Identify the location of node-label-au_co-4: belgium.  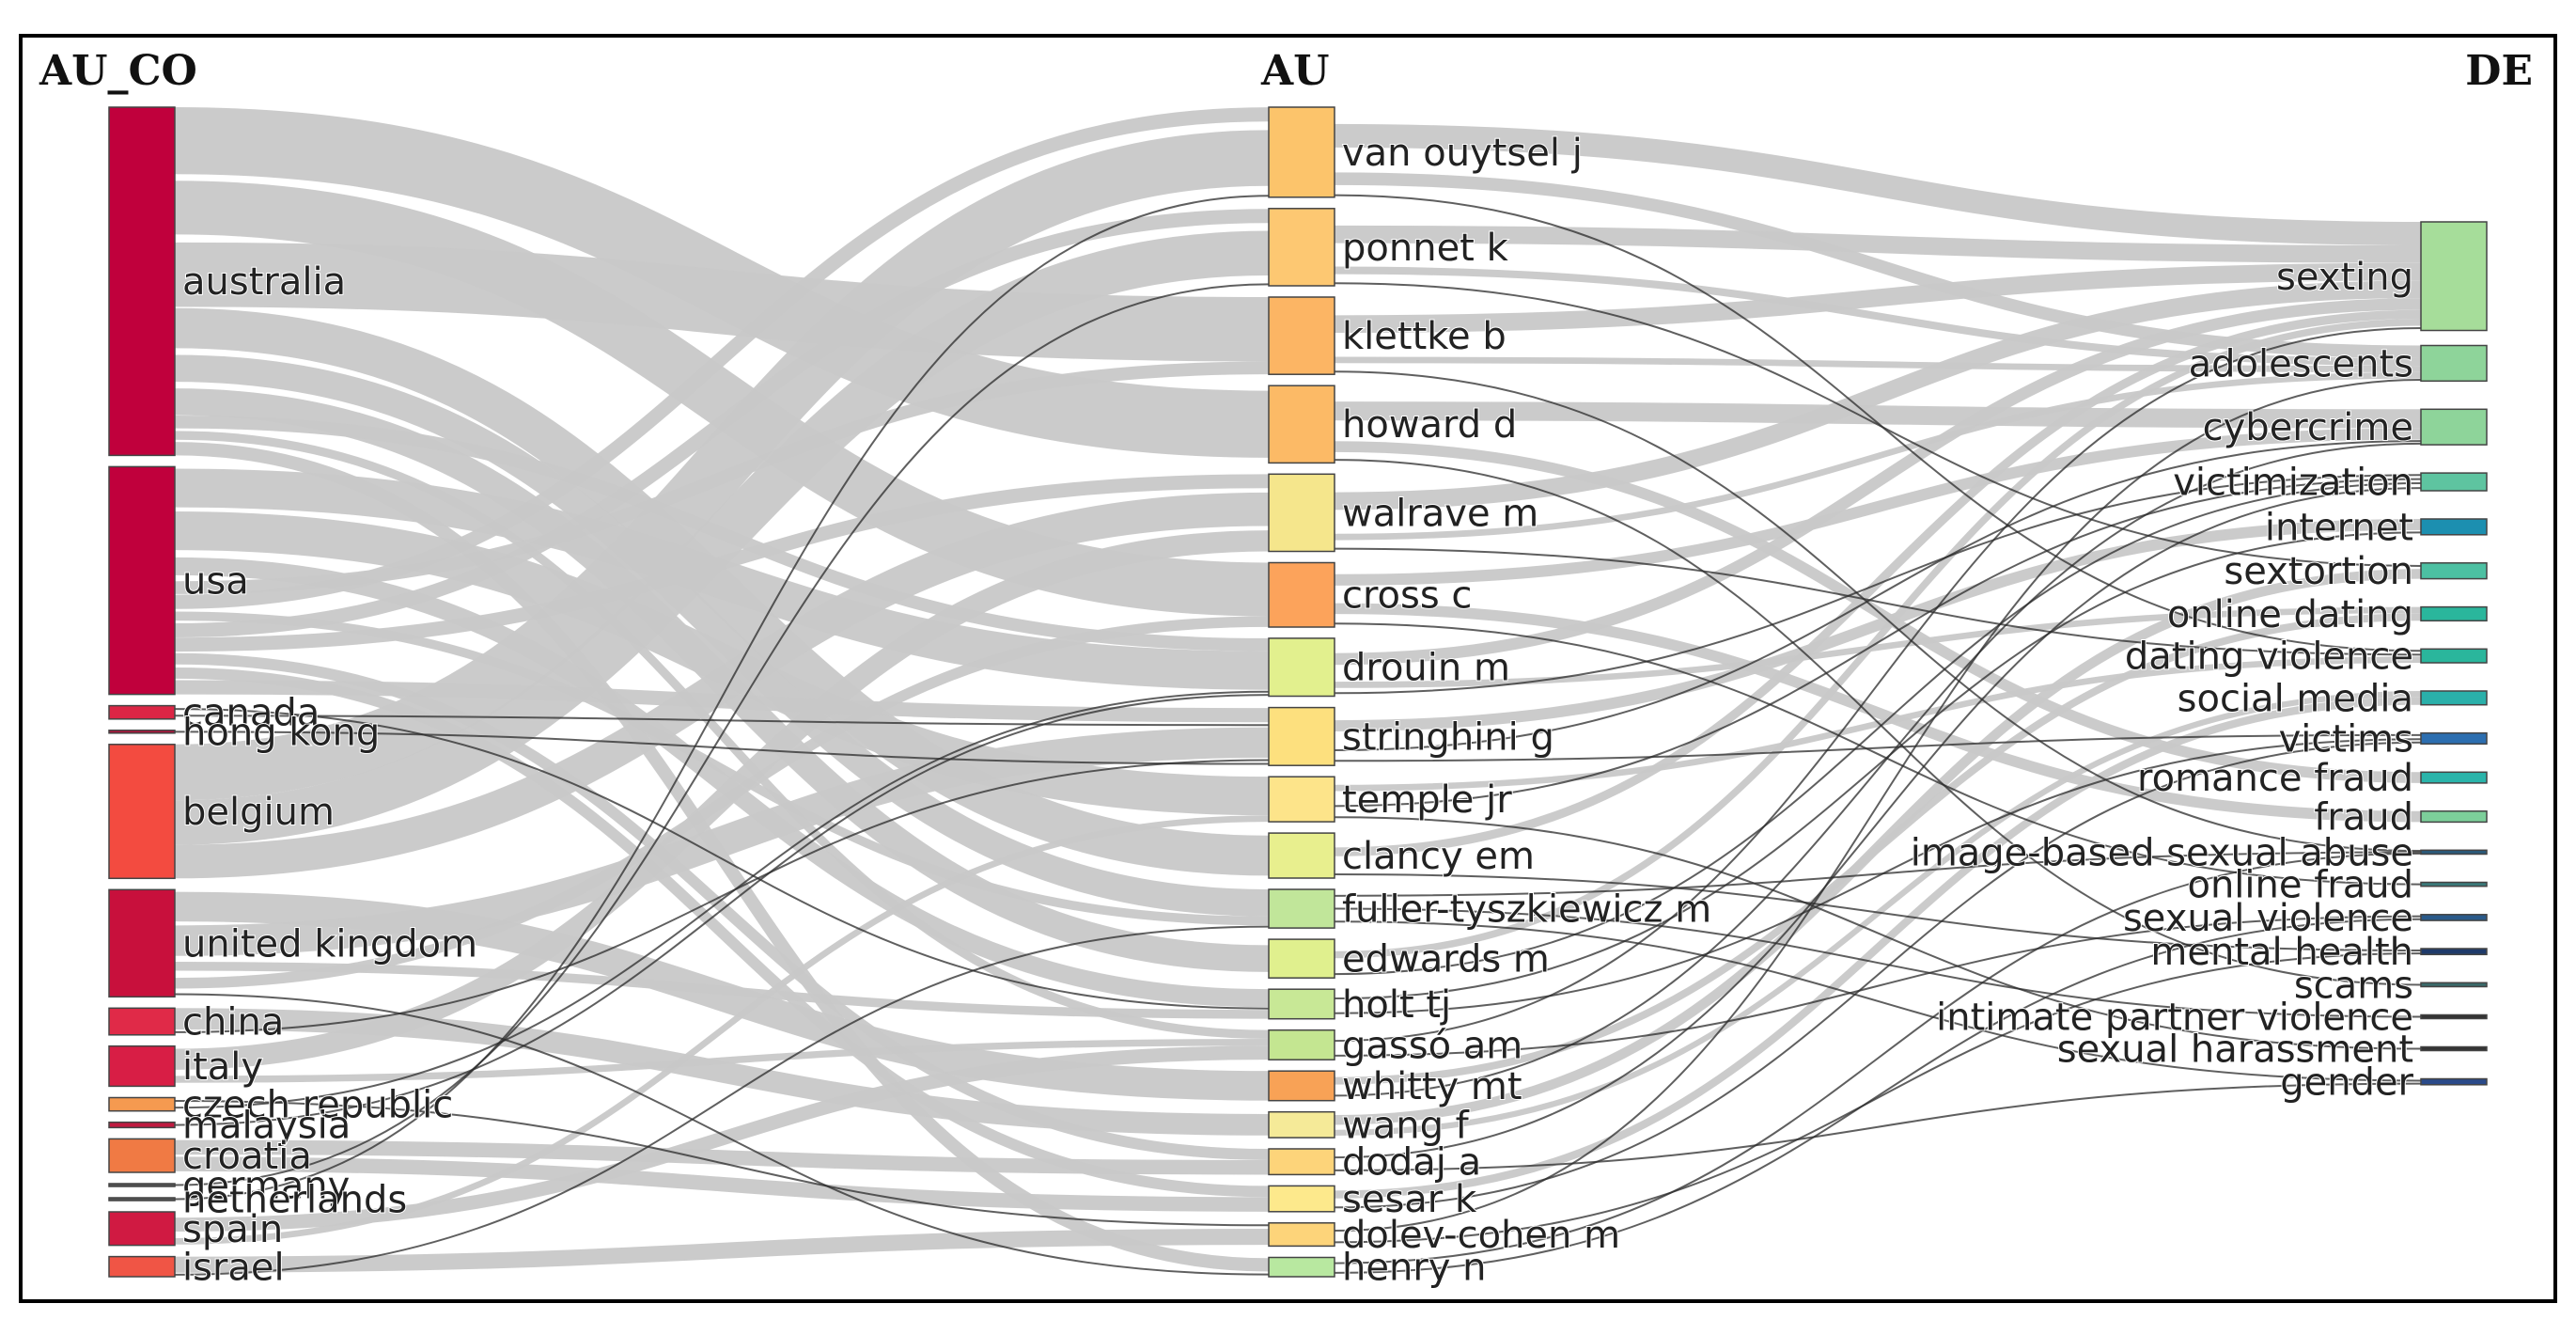
(258, 812).